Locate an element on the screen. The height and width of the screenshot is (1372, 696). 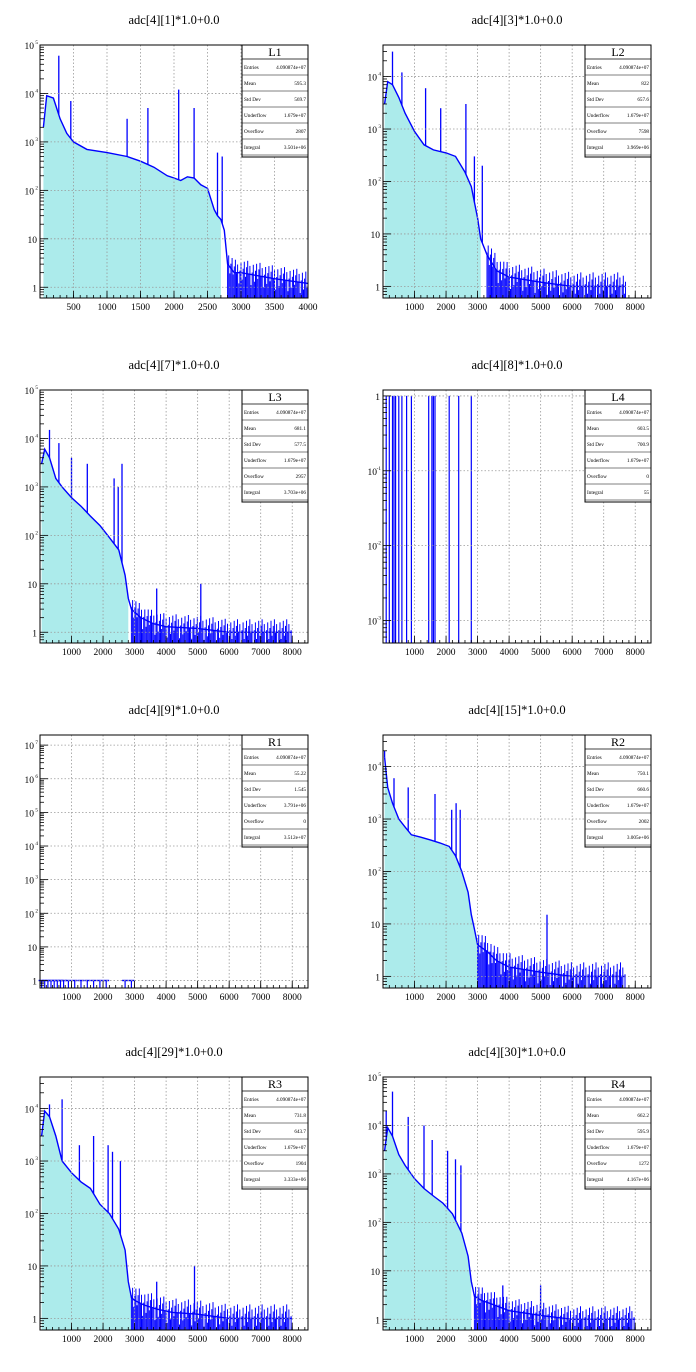
stat-value: 1.545 is located at coordinates (300, 790).